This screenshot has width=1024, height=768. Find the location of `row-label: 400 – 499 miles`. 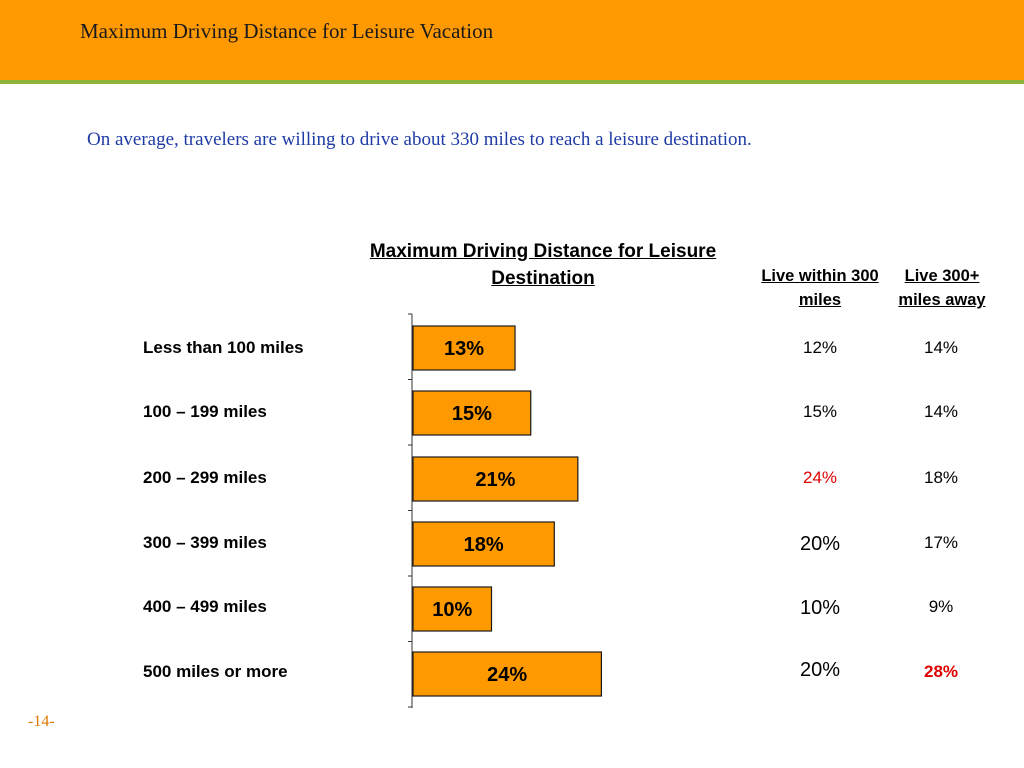

row-label: 400 – 499 miles is located at coordinates (205, 606).